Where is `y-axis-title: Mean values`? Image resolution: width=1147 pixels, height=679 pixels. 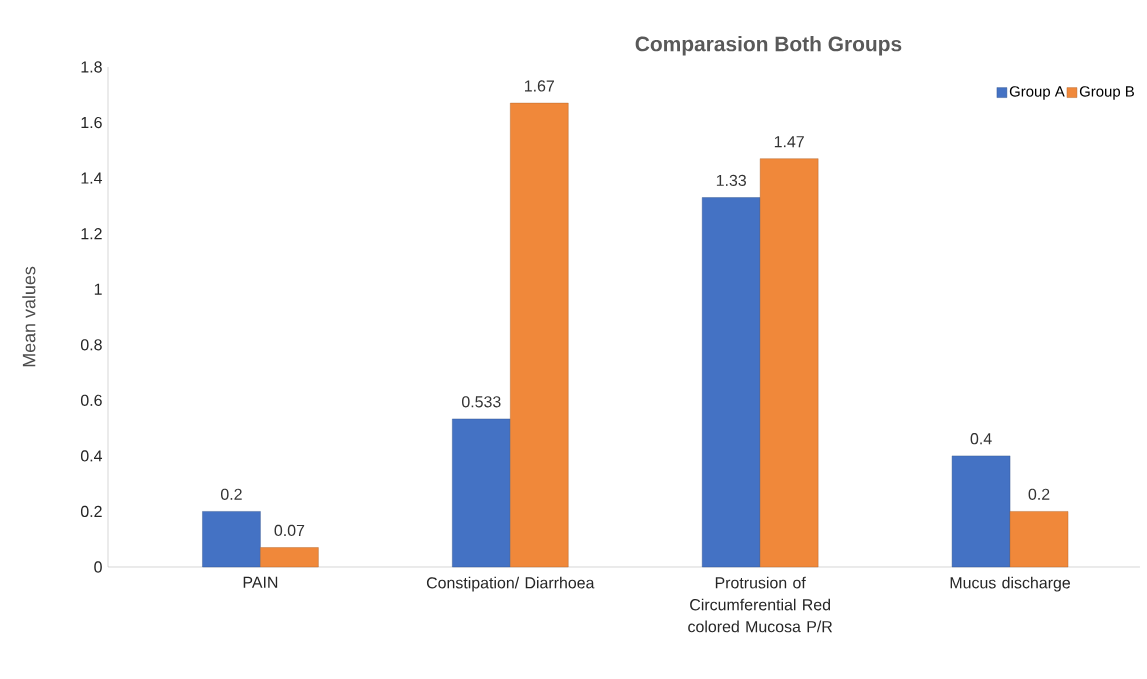 y-axis-title: Mean values is located at coordinates (29, 316).